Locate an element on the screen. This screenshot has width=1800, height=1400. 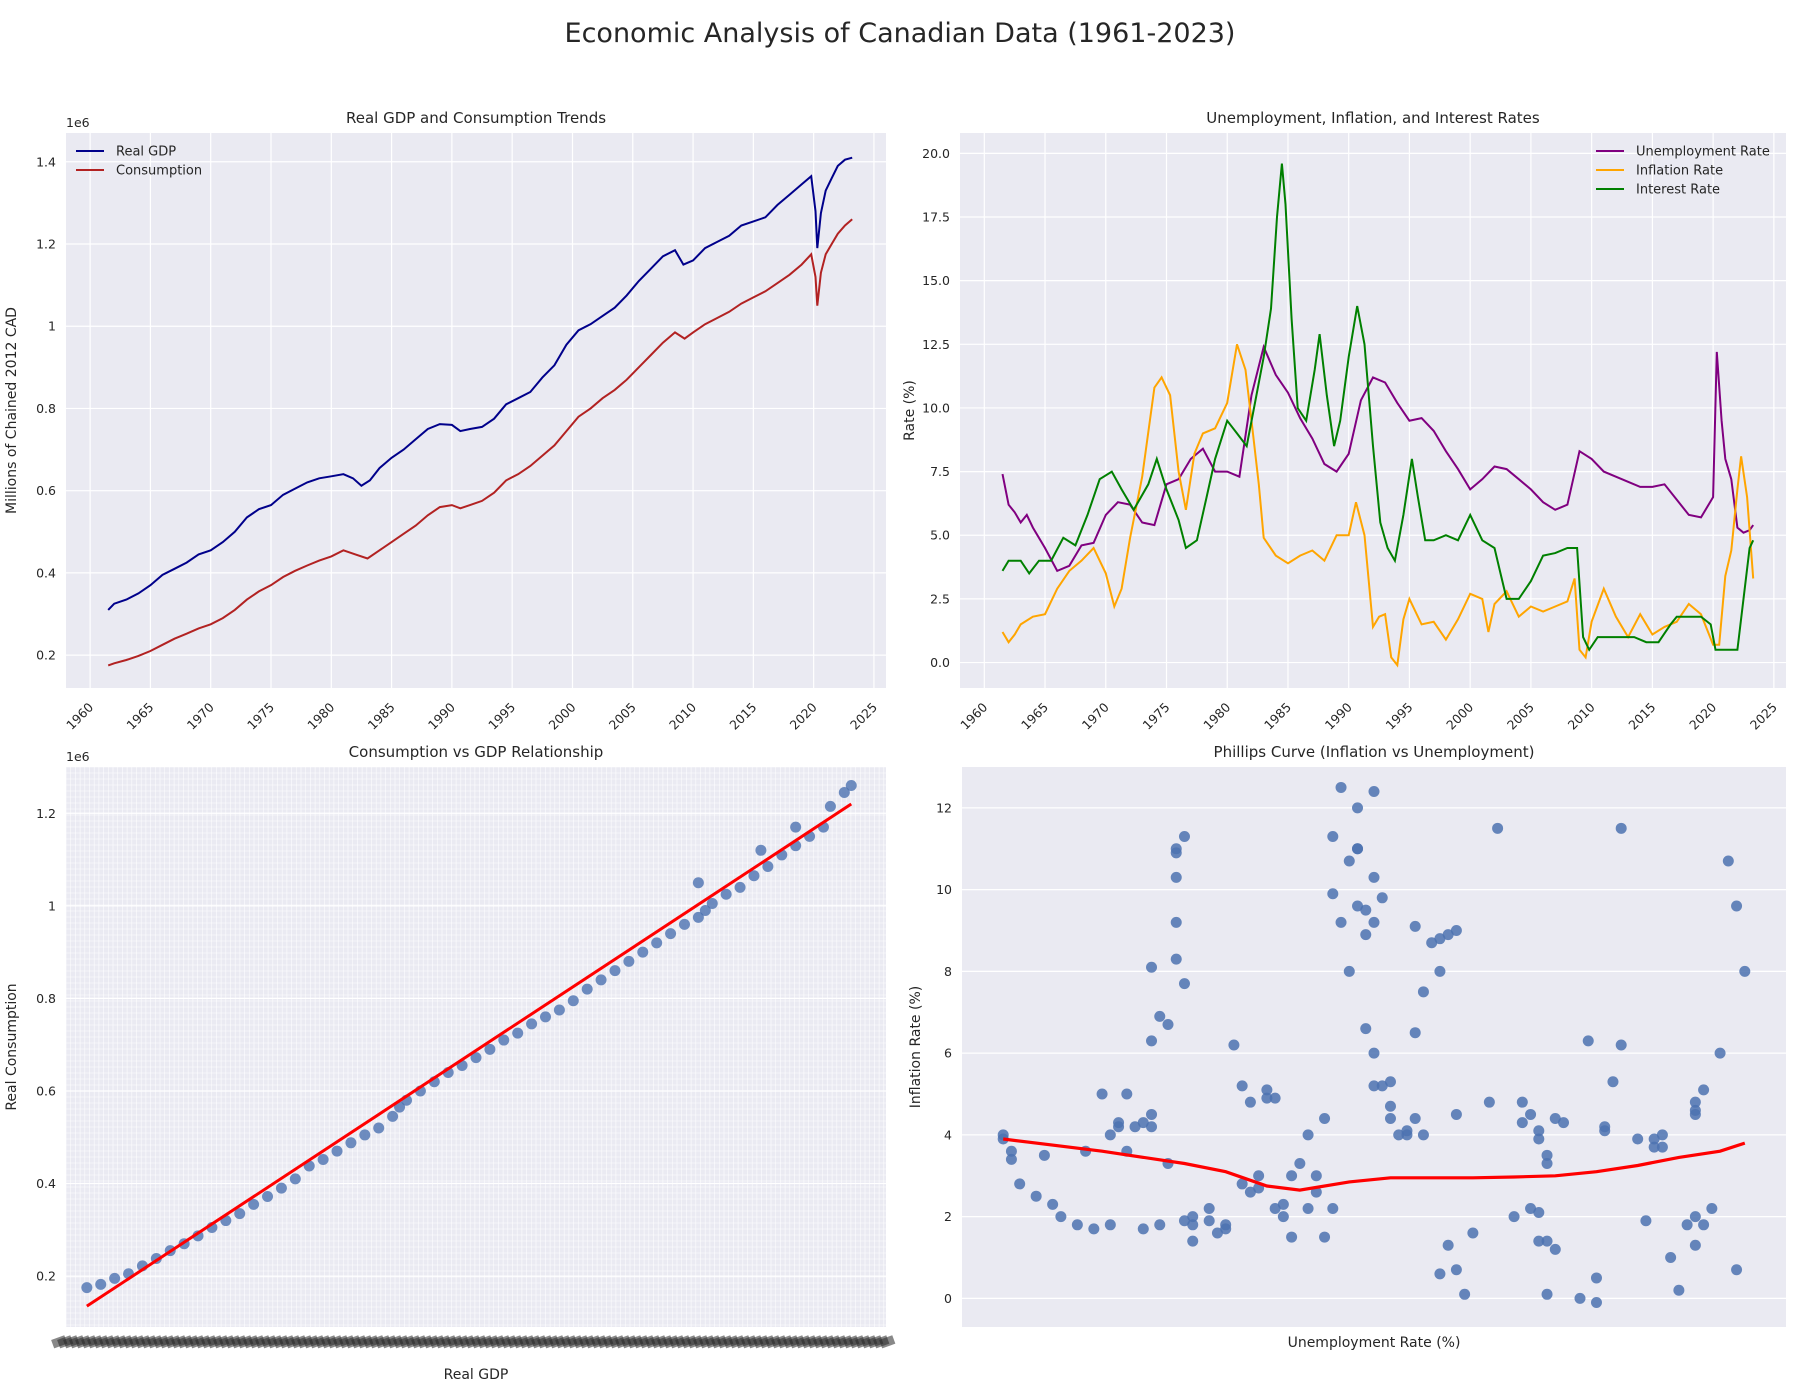
x-tick-label: 1980 is located at coordinates (1216, 715).